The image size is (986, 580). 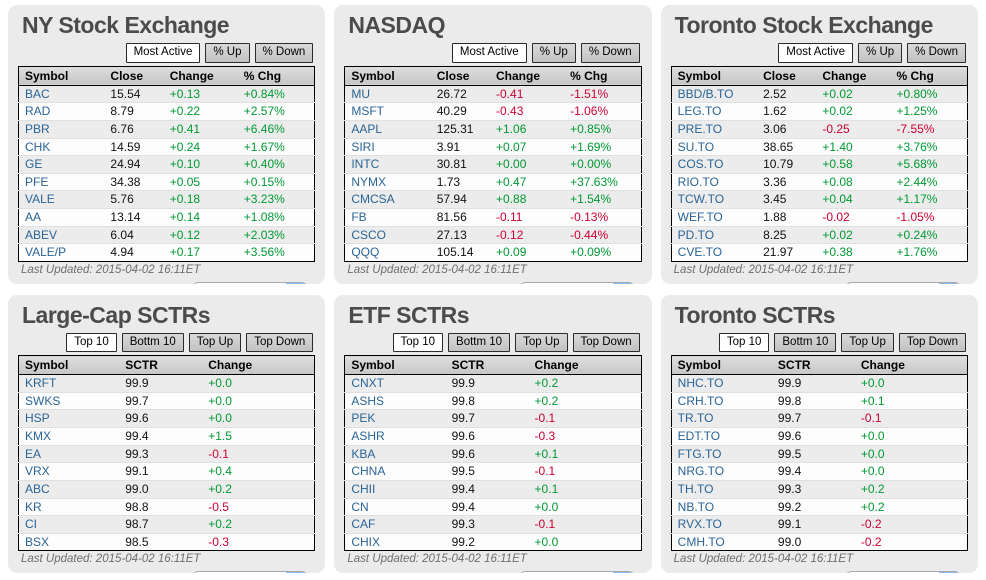 What do you see at coordinates (368, 400) in the screenshot?
I see `symbol-link-ashs: ASHS` at bounding box center [368, 400].